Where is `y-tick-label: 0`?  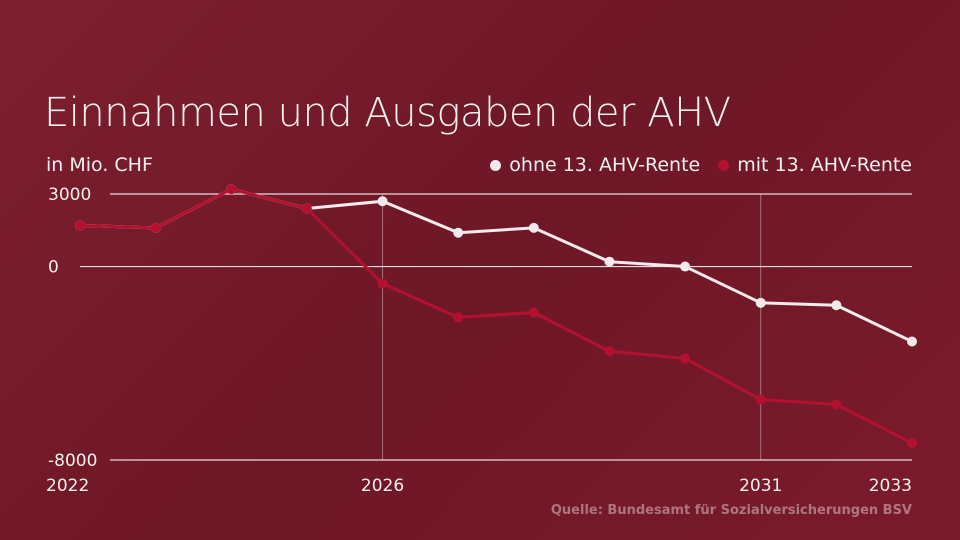
y-tick-label: 0 is located at coordinates (53, 268).